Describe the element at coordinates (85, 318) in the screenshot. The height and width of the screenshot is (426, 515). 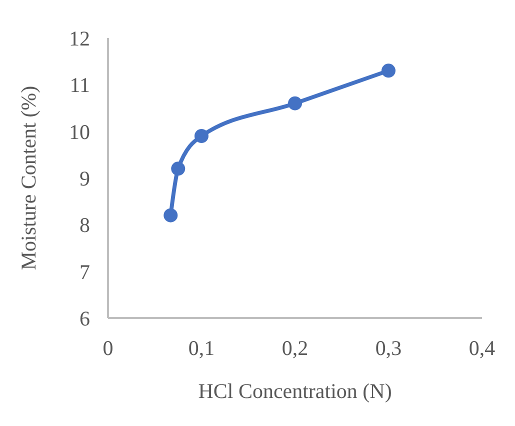
I see `y-tick-label: 6` at that location.